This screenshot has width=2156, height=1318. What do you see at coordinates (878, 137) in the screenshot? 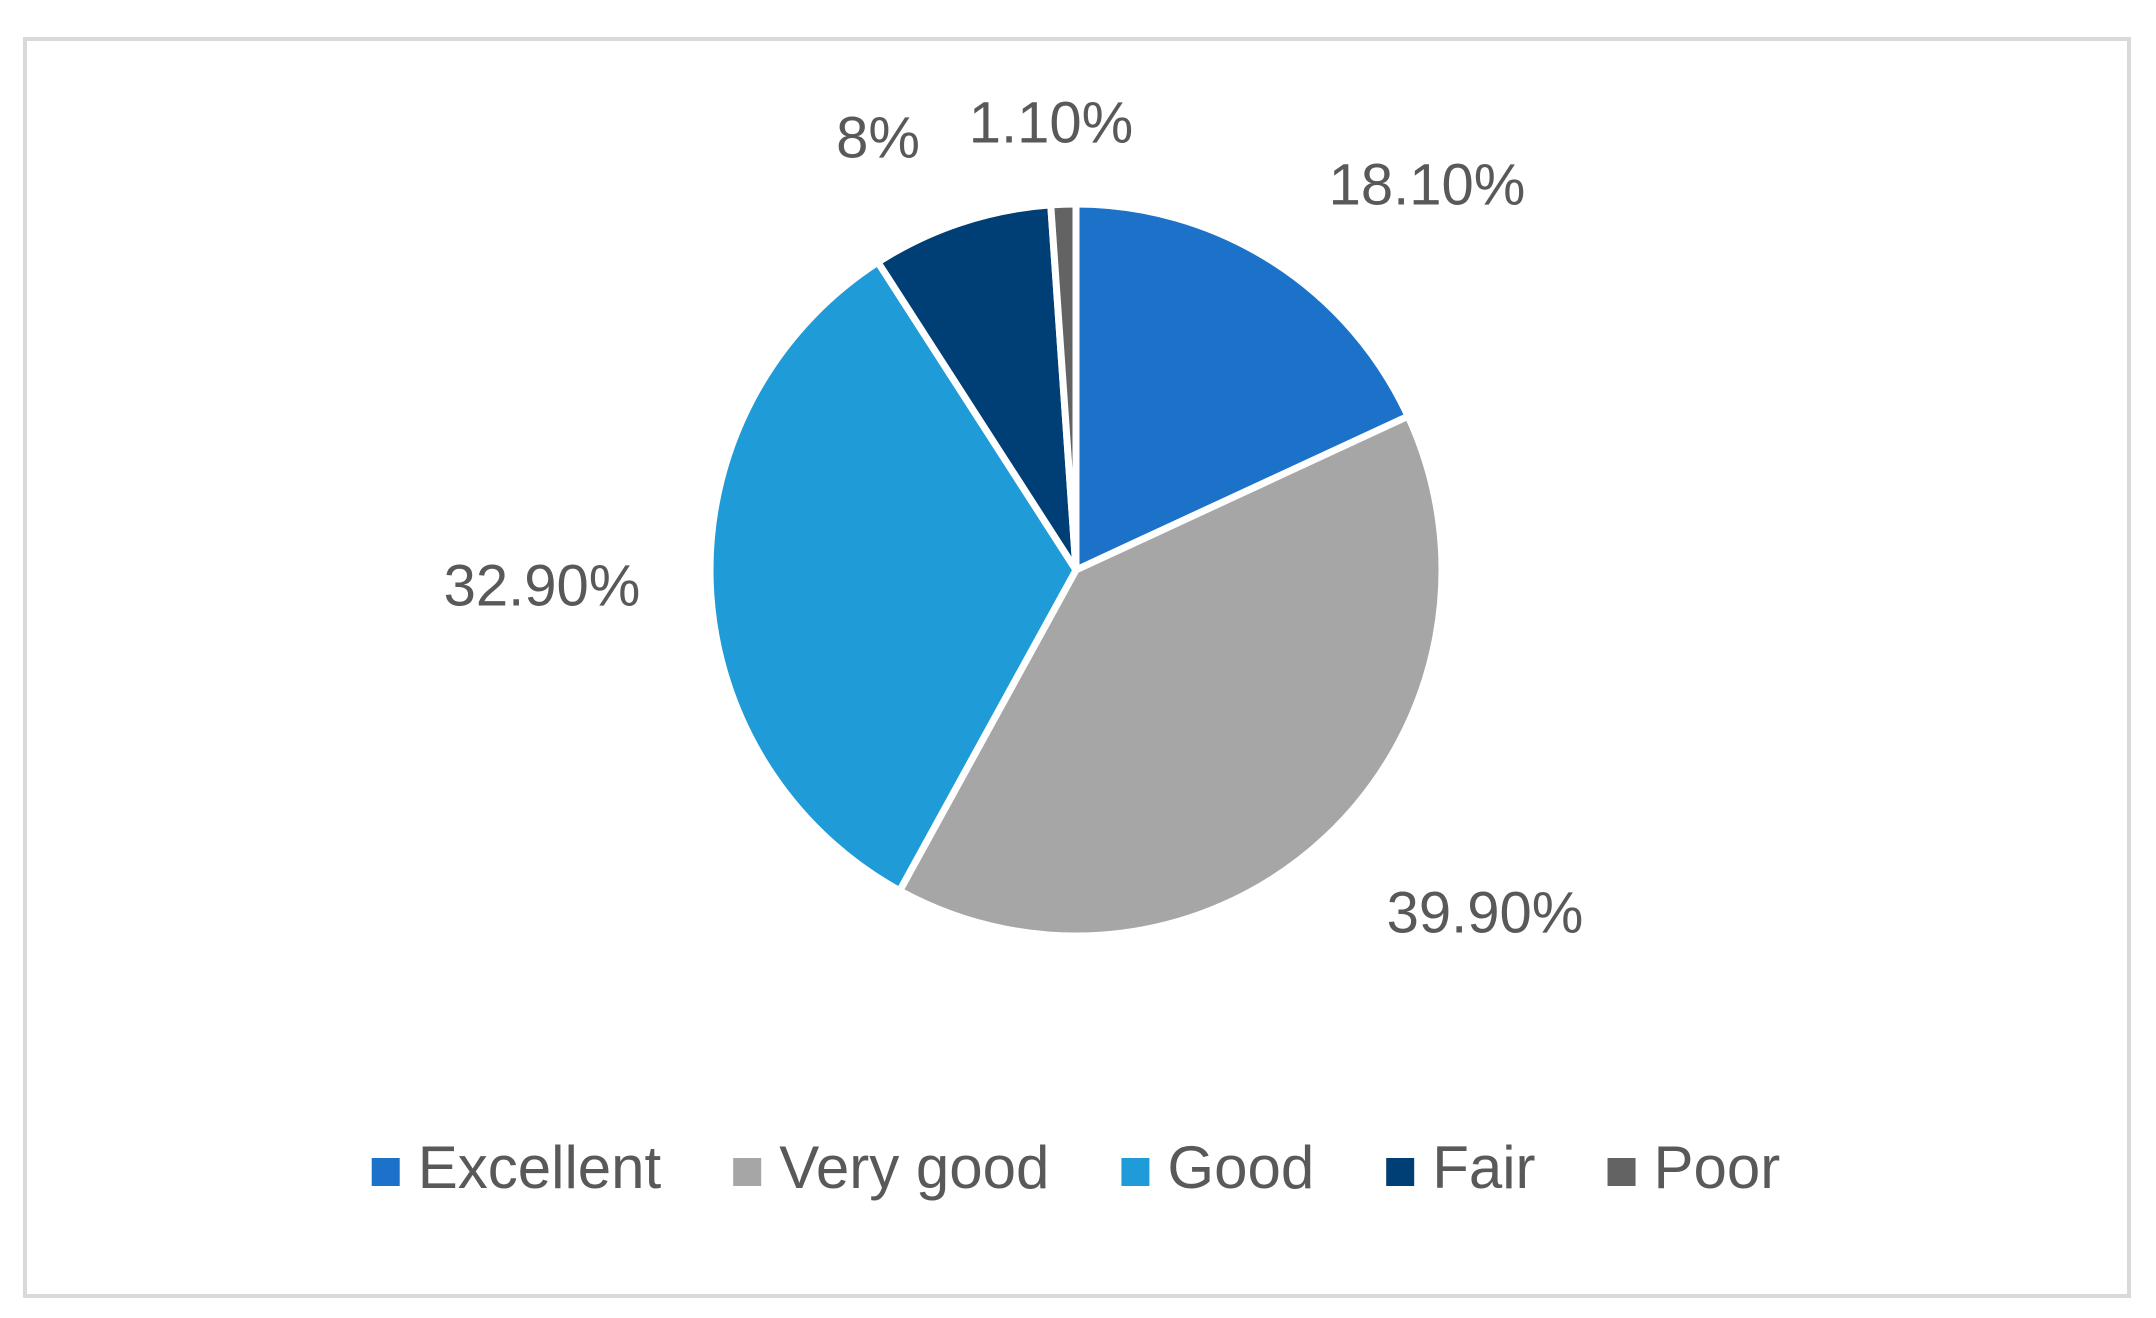
I see `data-label: 8%` at bounding box center [878, 137].